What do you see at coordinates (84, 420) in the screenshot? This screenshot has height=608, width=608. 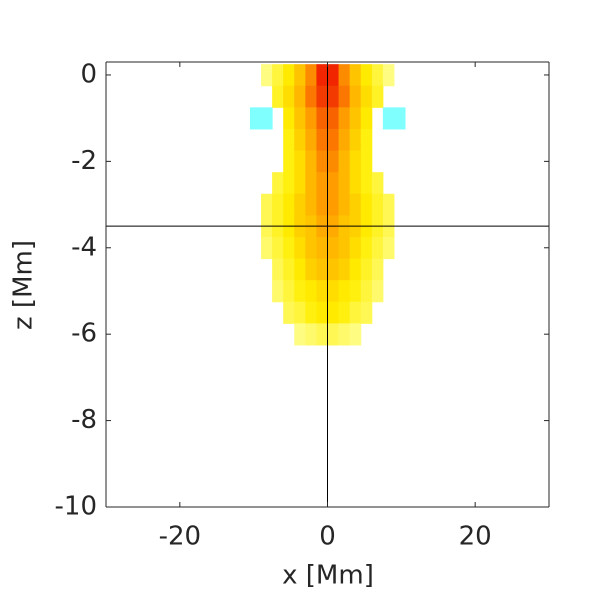 I see `y-tick-label: -8` at bounding box center [84, 420].